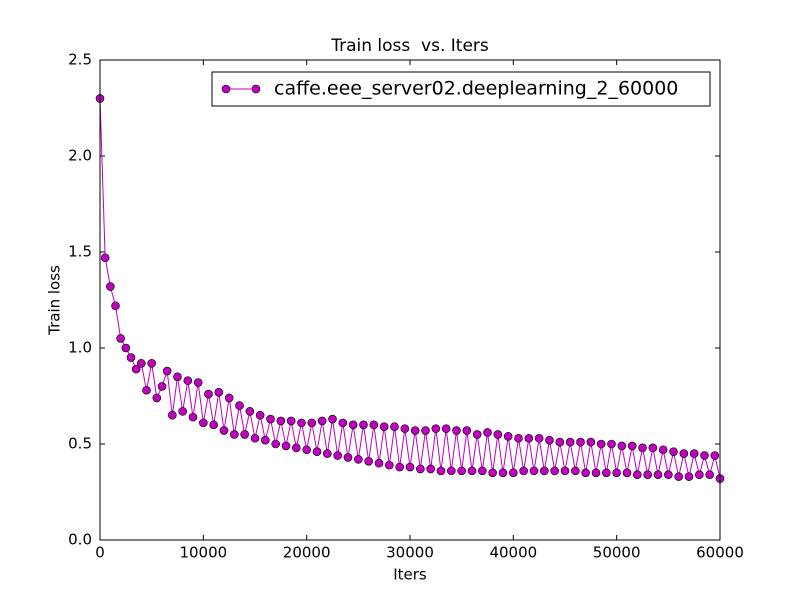 This screenshot has height=600, width=800. What do you see at coordinates (100, 553) in the screenshot?
I see `x-tick-label: 0` at bounding box center [100, 553].